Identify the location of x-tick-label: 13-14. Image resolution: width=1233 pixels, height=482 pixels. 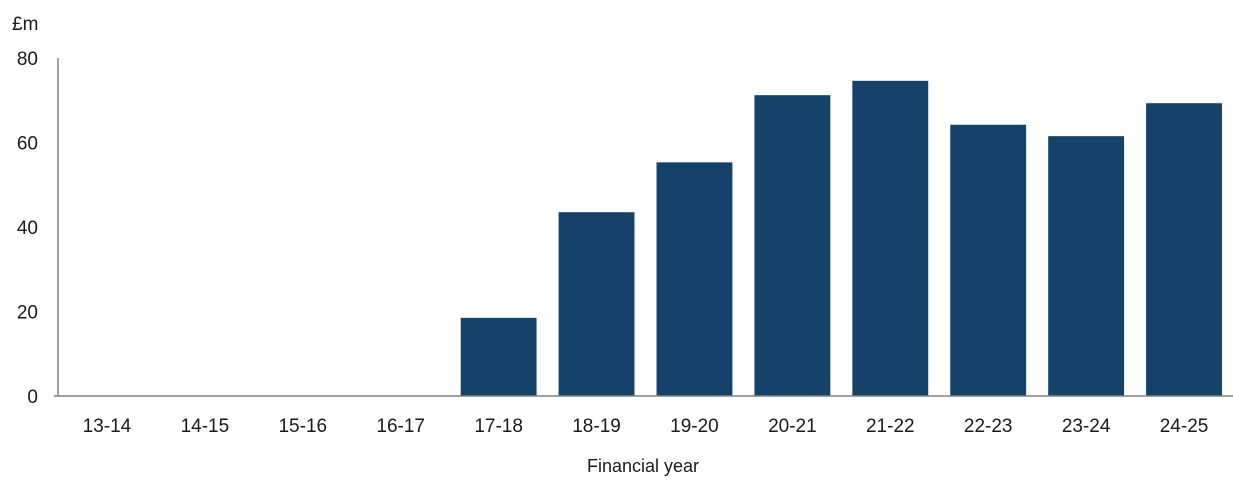
(107, 426).